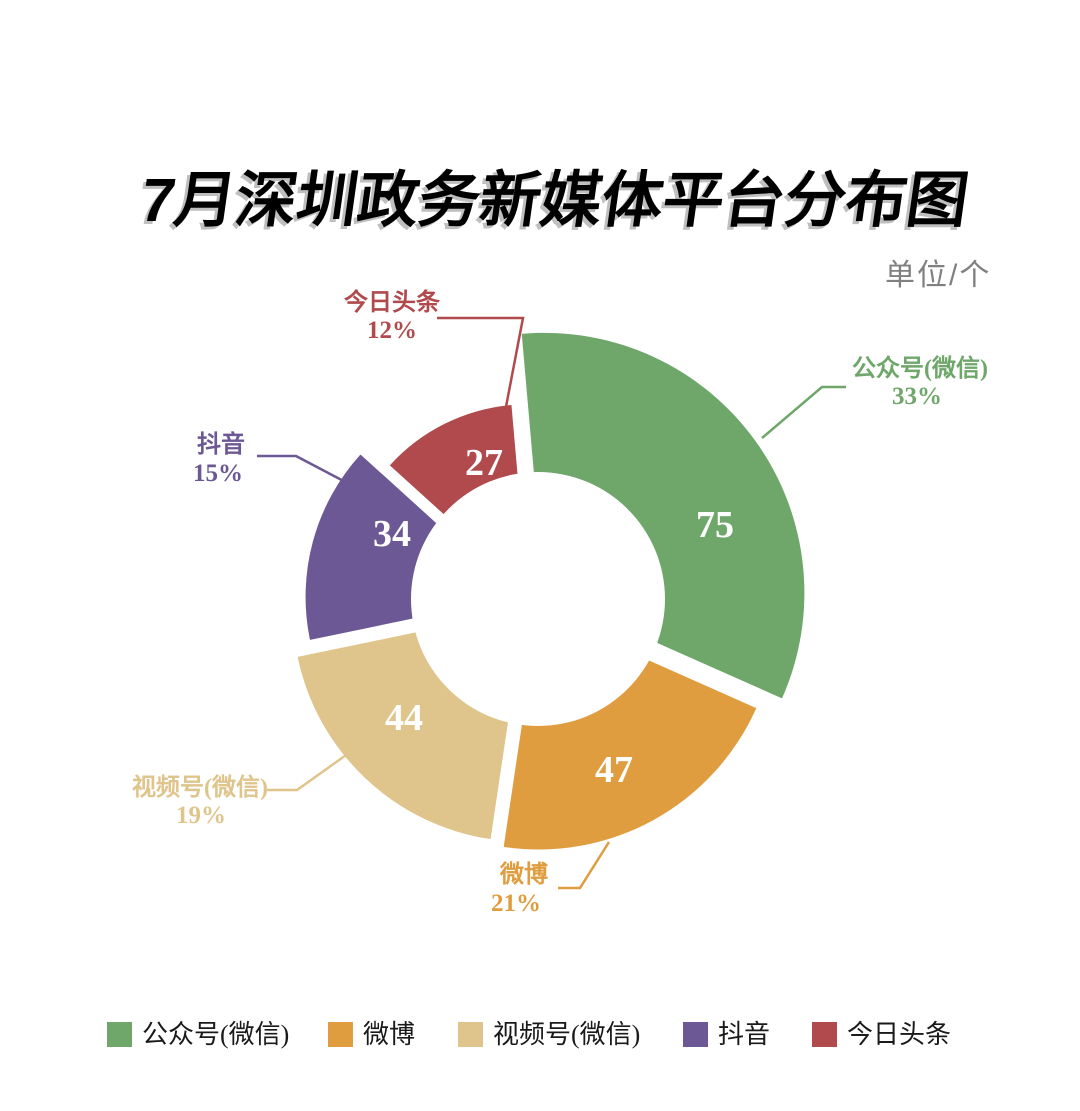  Describe the element at coordinates (484, 463) in the screenshot. I see `slice-value-label-4: 27` at that location.